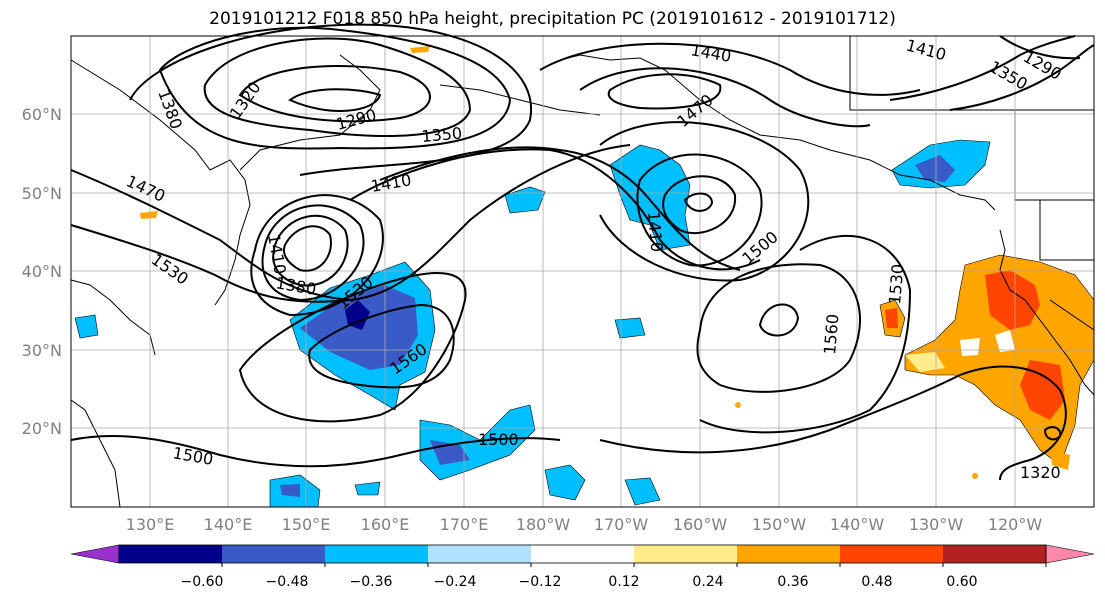 The width and height of the screenshot is (1105, 601). Describe the element at coordinates (876, 582) in the screenshot. I see `colorbar-tick-label: 0.48` at that location.